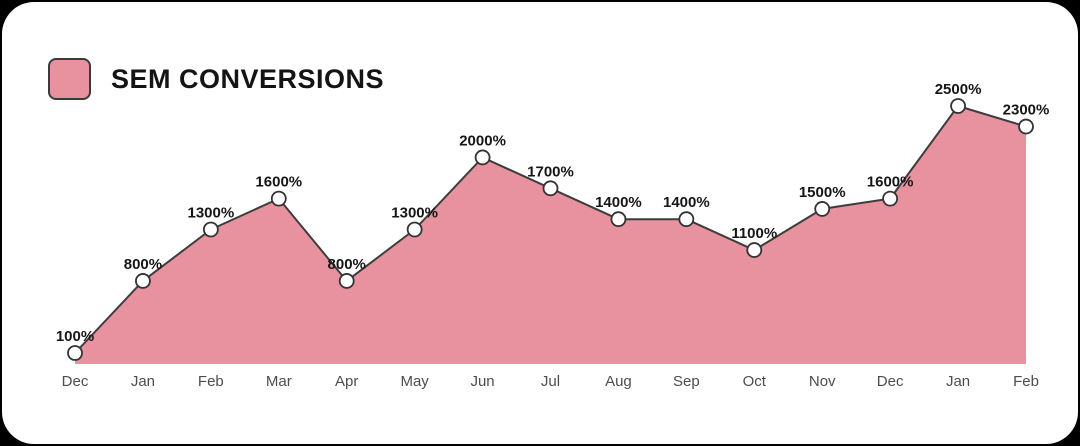 The width and height of the screenshot is (1080, 446). Describe the element at coordinates (958, 89) in the screenshot. I see `value-label: 2500%` at that location.